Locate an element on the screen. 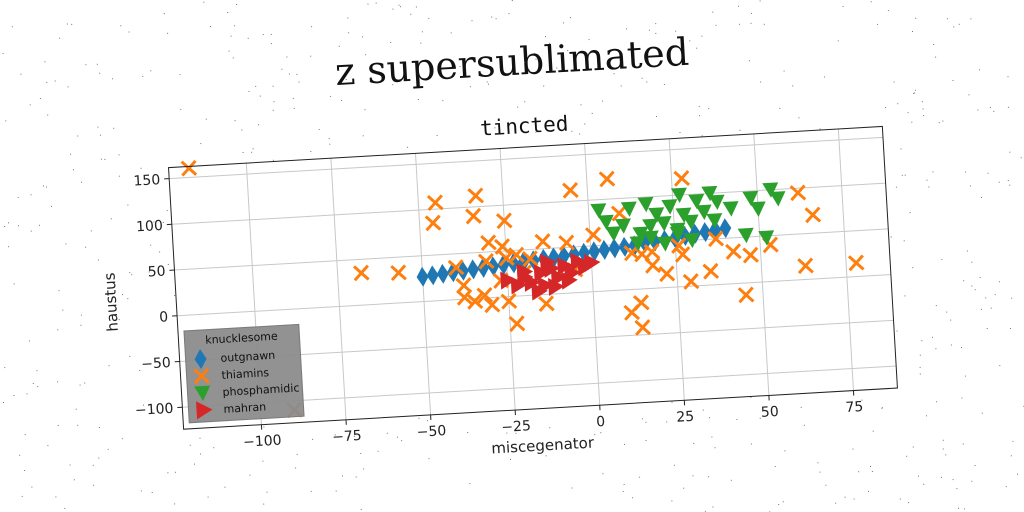 The width and height of the screenshot is (1024, 512). legend-box is located at coordinates (244, 373).